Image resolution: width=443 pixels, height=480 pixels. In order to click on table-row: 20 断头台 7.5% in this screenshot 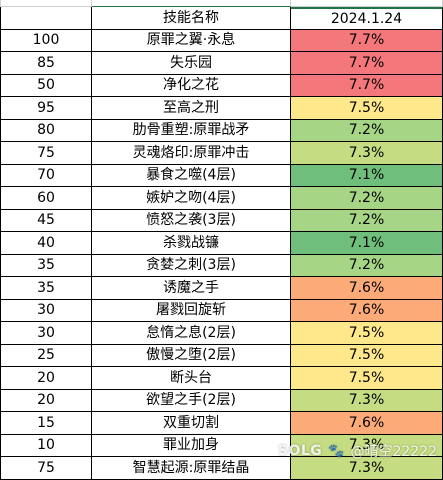, I will do `click(221, 378)`.